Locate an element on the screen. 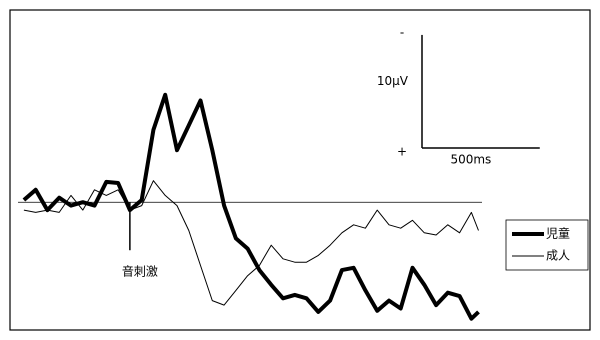 The image size is (600, 340). legend-label: 成人 is located at coordinates (558, 256).